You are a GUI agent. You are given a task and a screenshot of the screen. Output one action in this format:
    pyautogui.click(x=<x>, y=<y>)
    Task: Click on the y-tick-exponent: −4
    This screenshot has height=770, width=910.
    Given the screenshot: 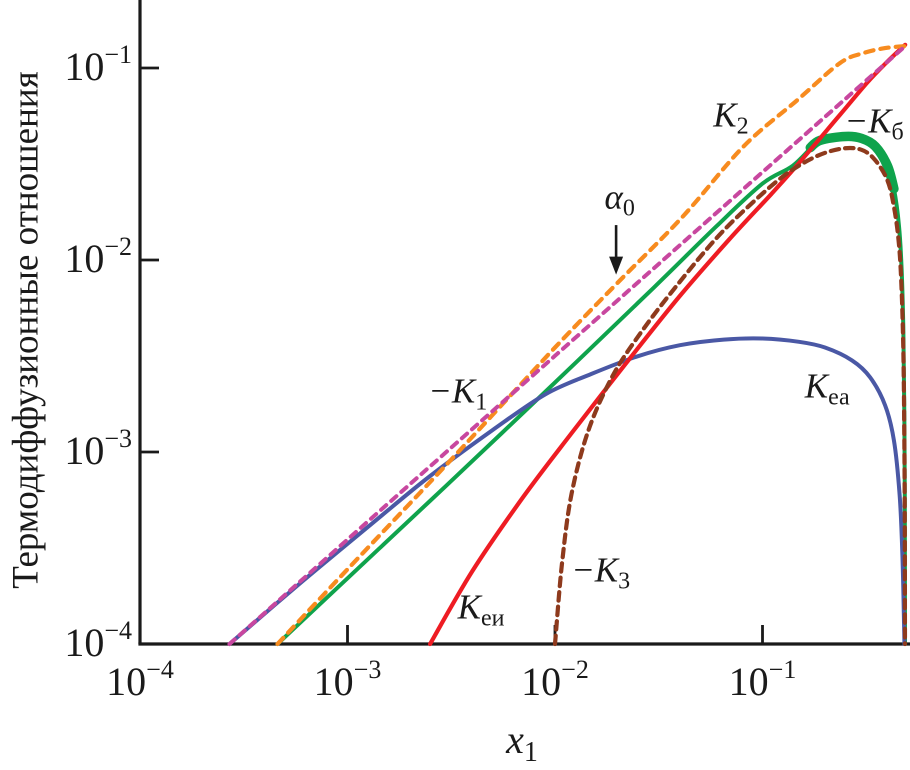 What is the action you would take?
    pyautogui.click(x=118, y=630)
    